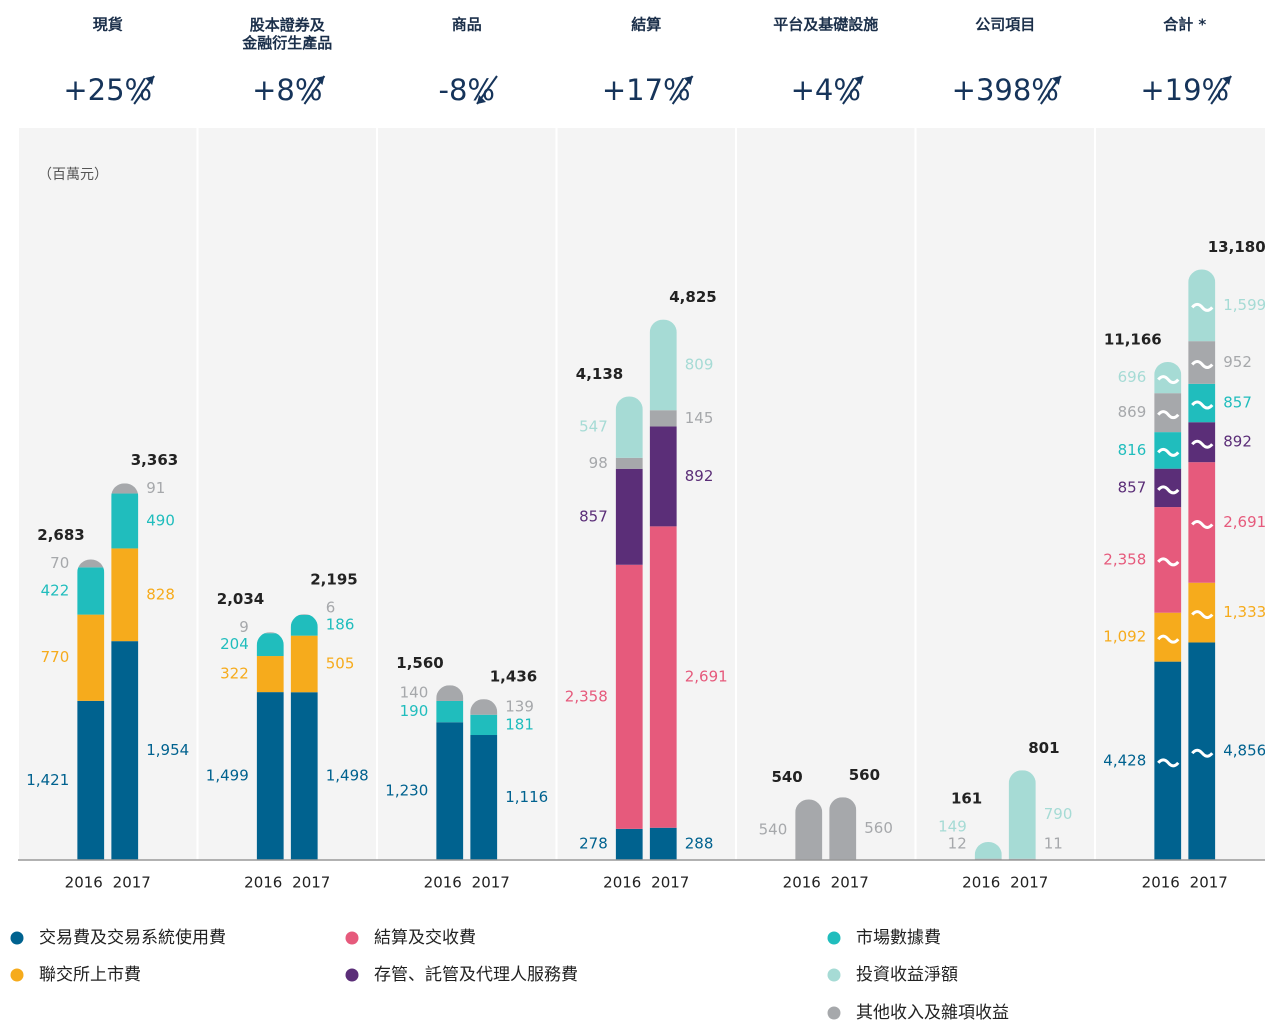  I want to click on value-label: 190, so click(414, 711).